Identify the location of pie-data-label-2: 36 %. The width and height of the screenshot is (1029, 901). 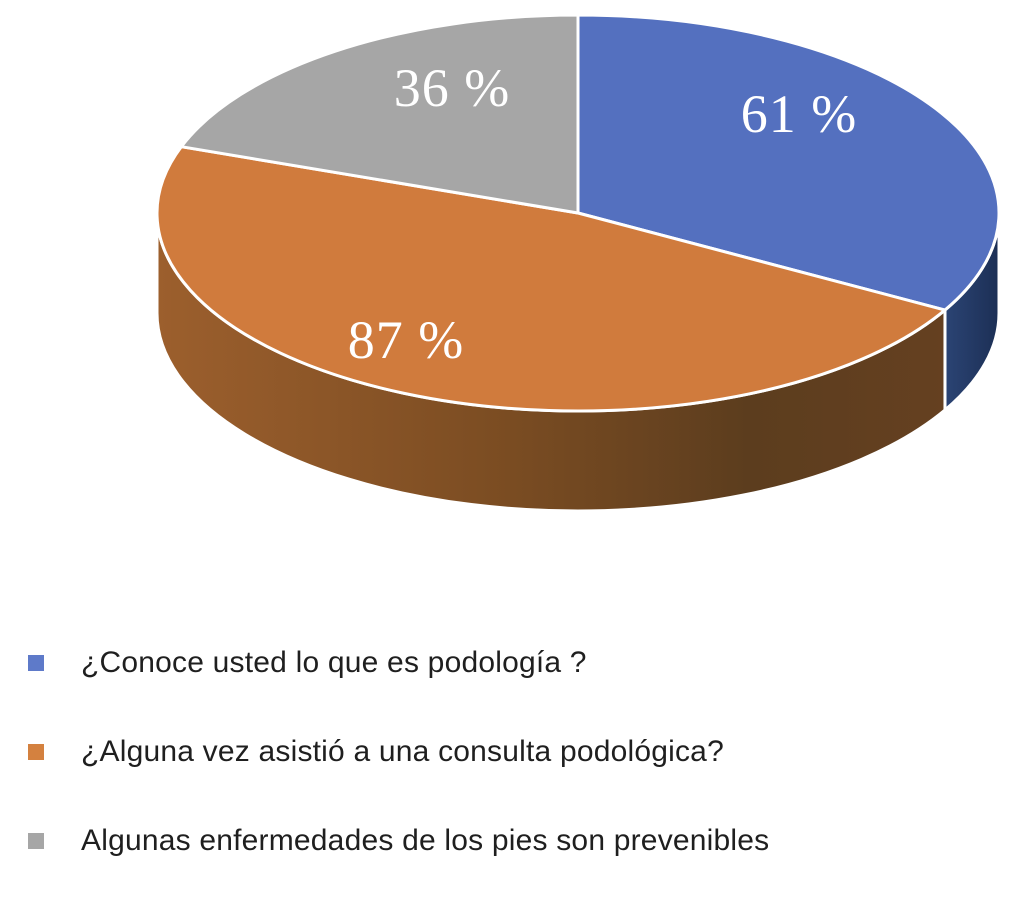
(452, 88).